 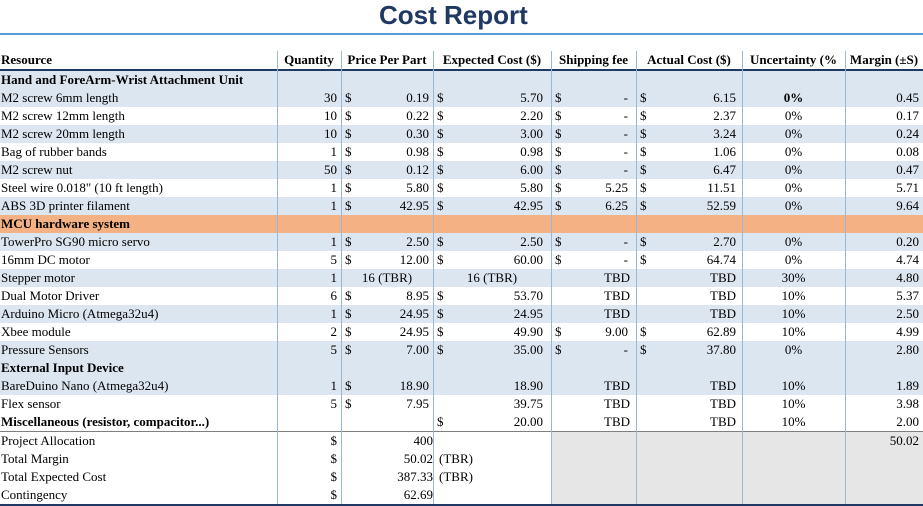 What do you see at coordinates (724, 169) in the screenshot?
I see `actual-cost-value: 6.47` at bounding box center [724, 169].